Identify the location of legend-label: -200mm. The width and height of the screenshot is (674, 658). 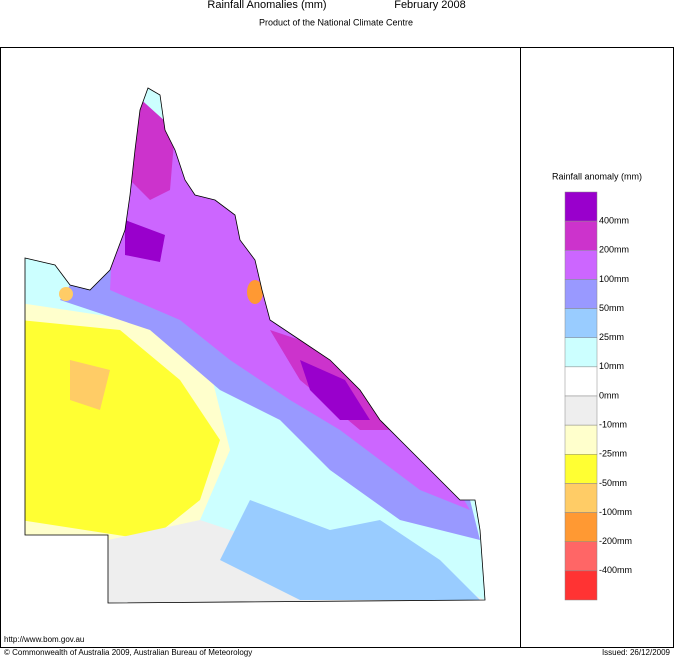
(615, 541).